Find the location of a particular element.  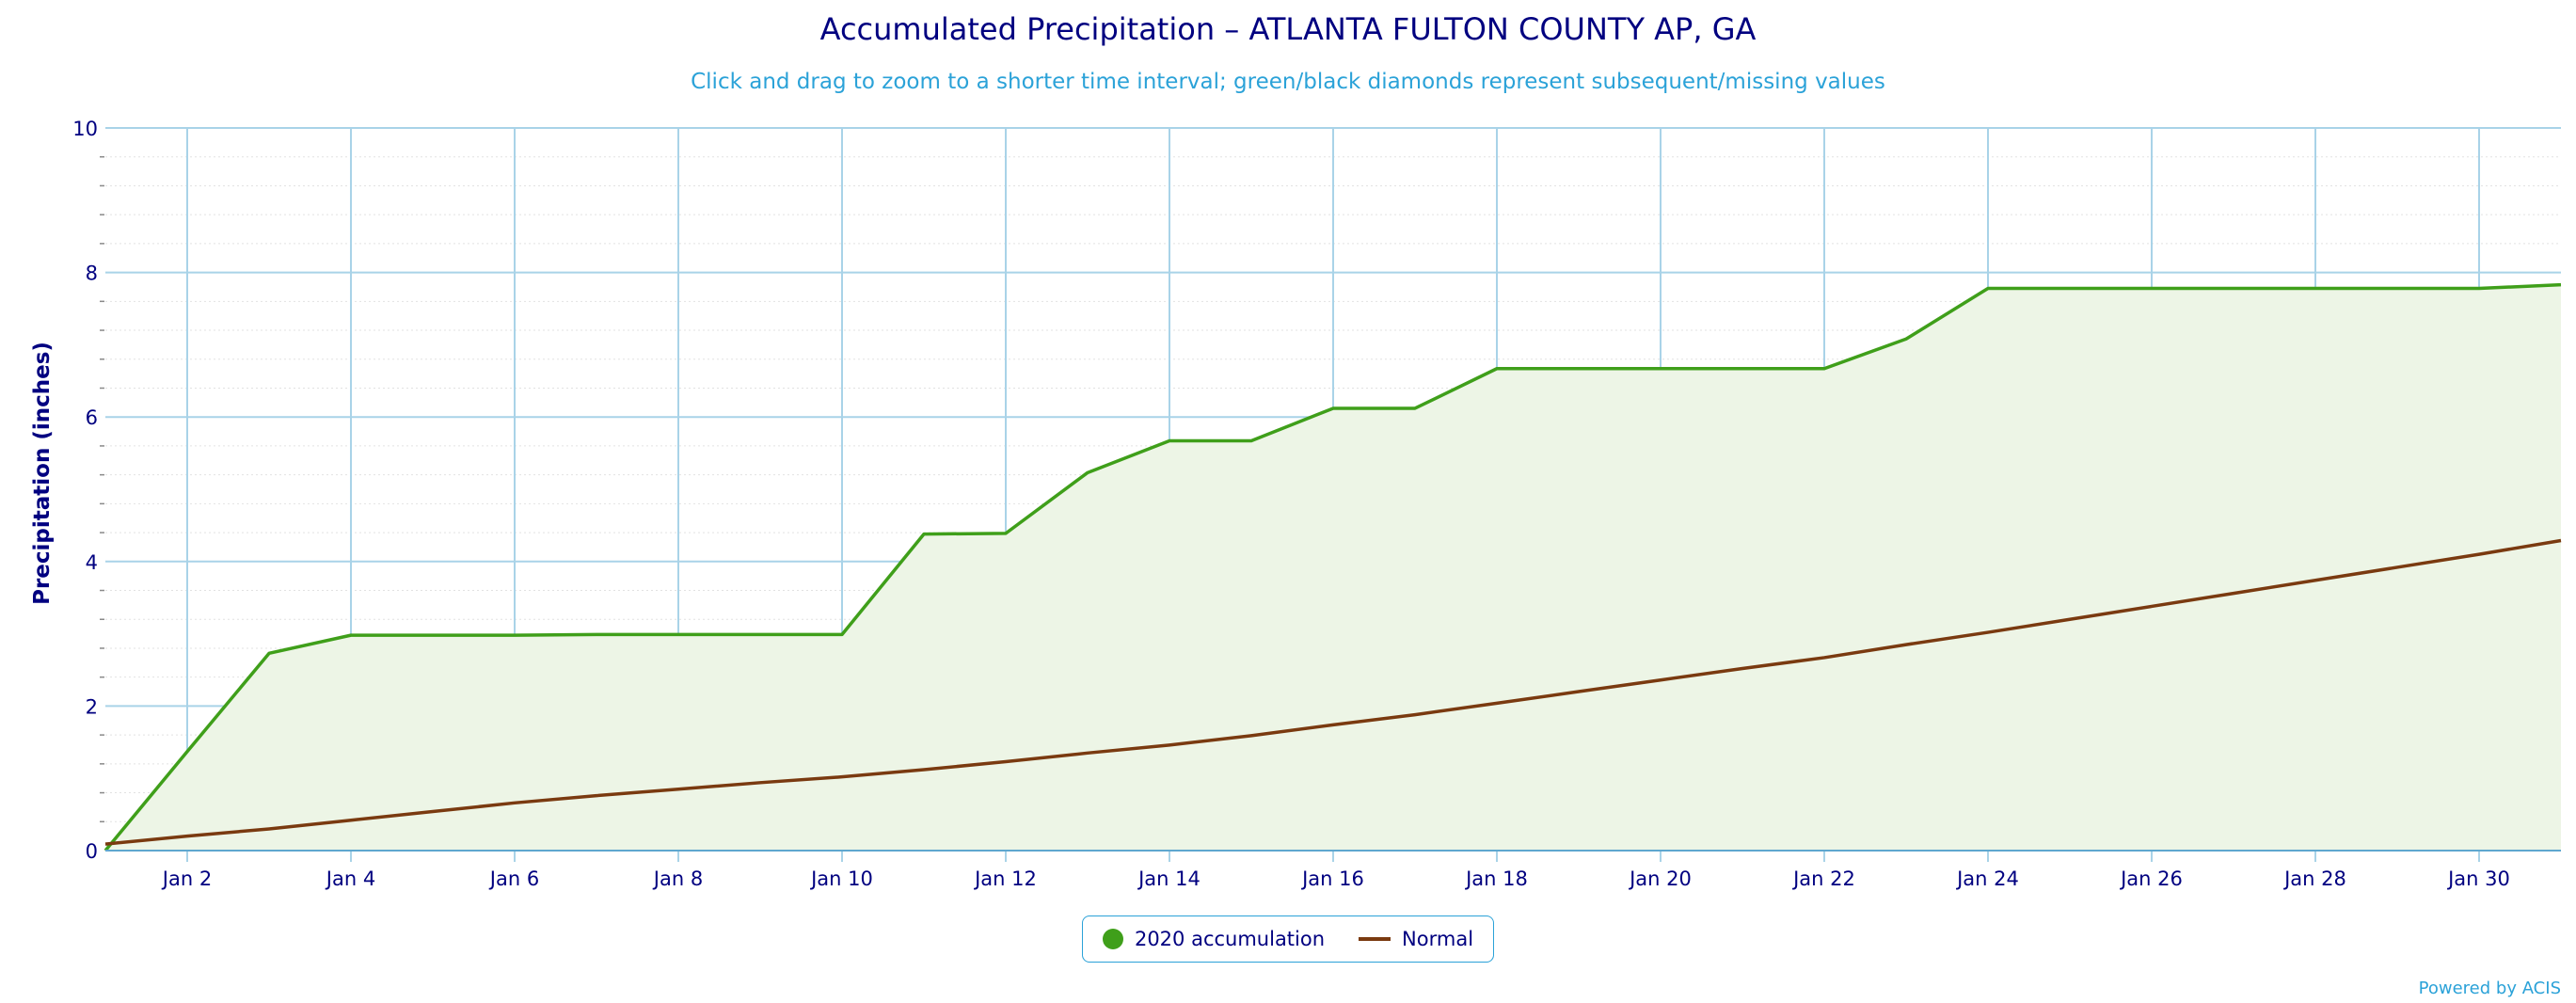

x-tick-label: Jan 14 is located at coordinates (1169, 879).